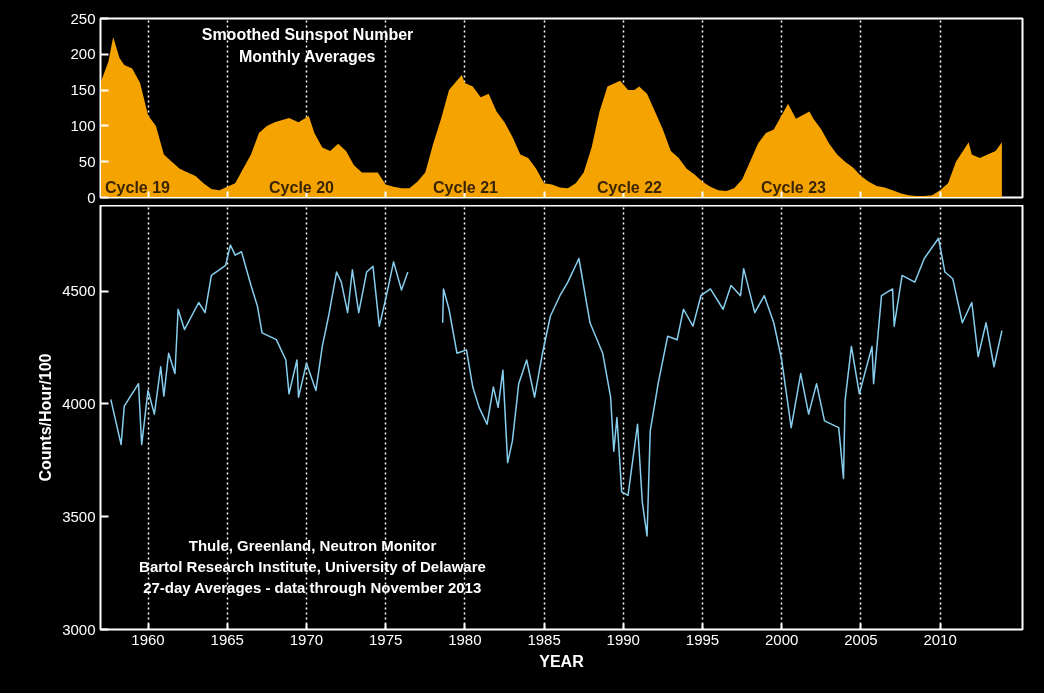 Image resolution: width=1044 pixels, height=699 pixels. Describe the element at coordinates (79, 291) in the screenshot. I see `y-tick-label: 4500` at that location.